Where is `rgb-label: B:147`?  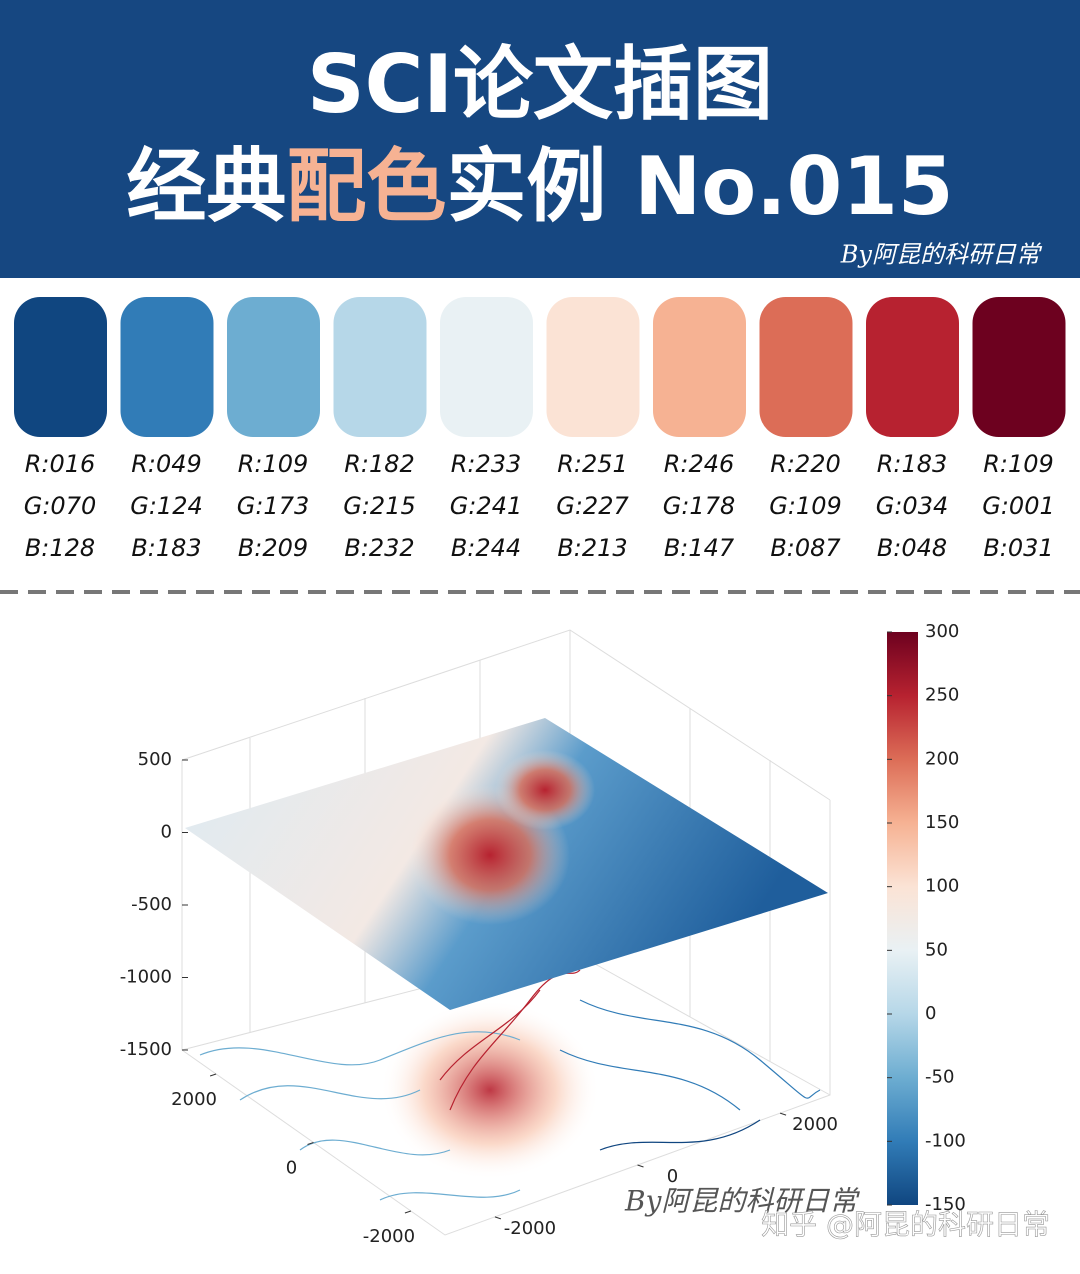
rgb-label: B:147 is located at coordinates (699, 548).